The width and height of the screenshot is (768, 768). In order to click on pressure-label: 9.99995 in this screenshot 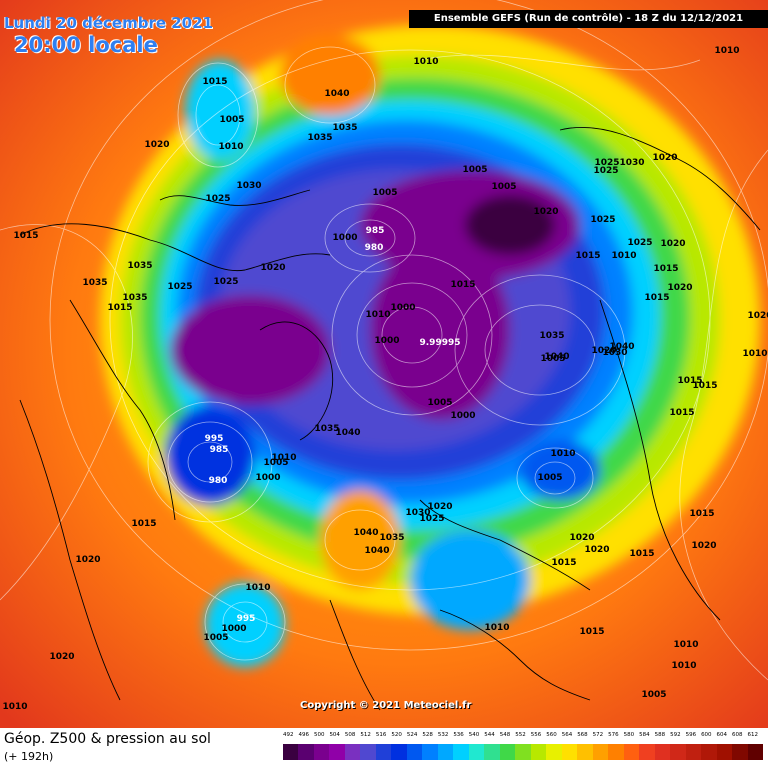, I will do `click(440, 343)`.